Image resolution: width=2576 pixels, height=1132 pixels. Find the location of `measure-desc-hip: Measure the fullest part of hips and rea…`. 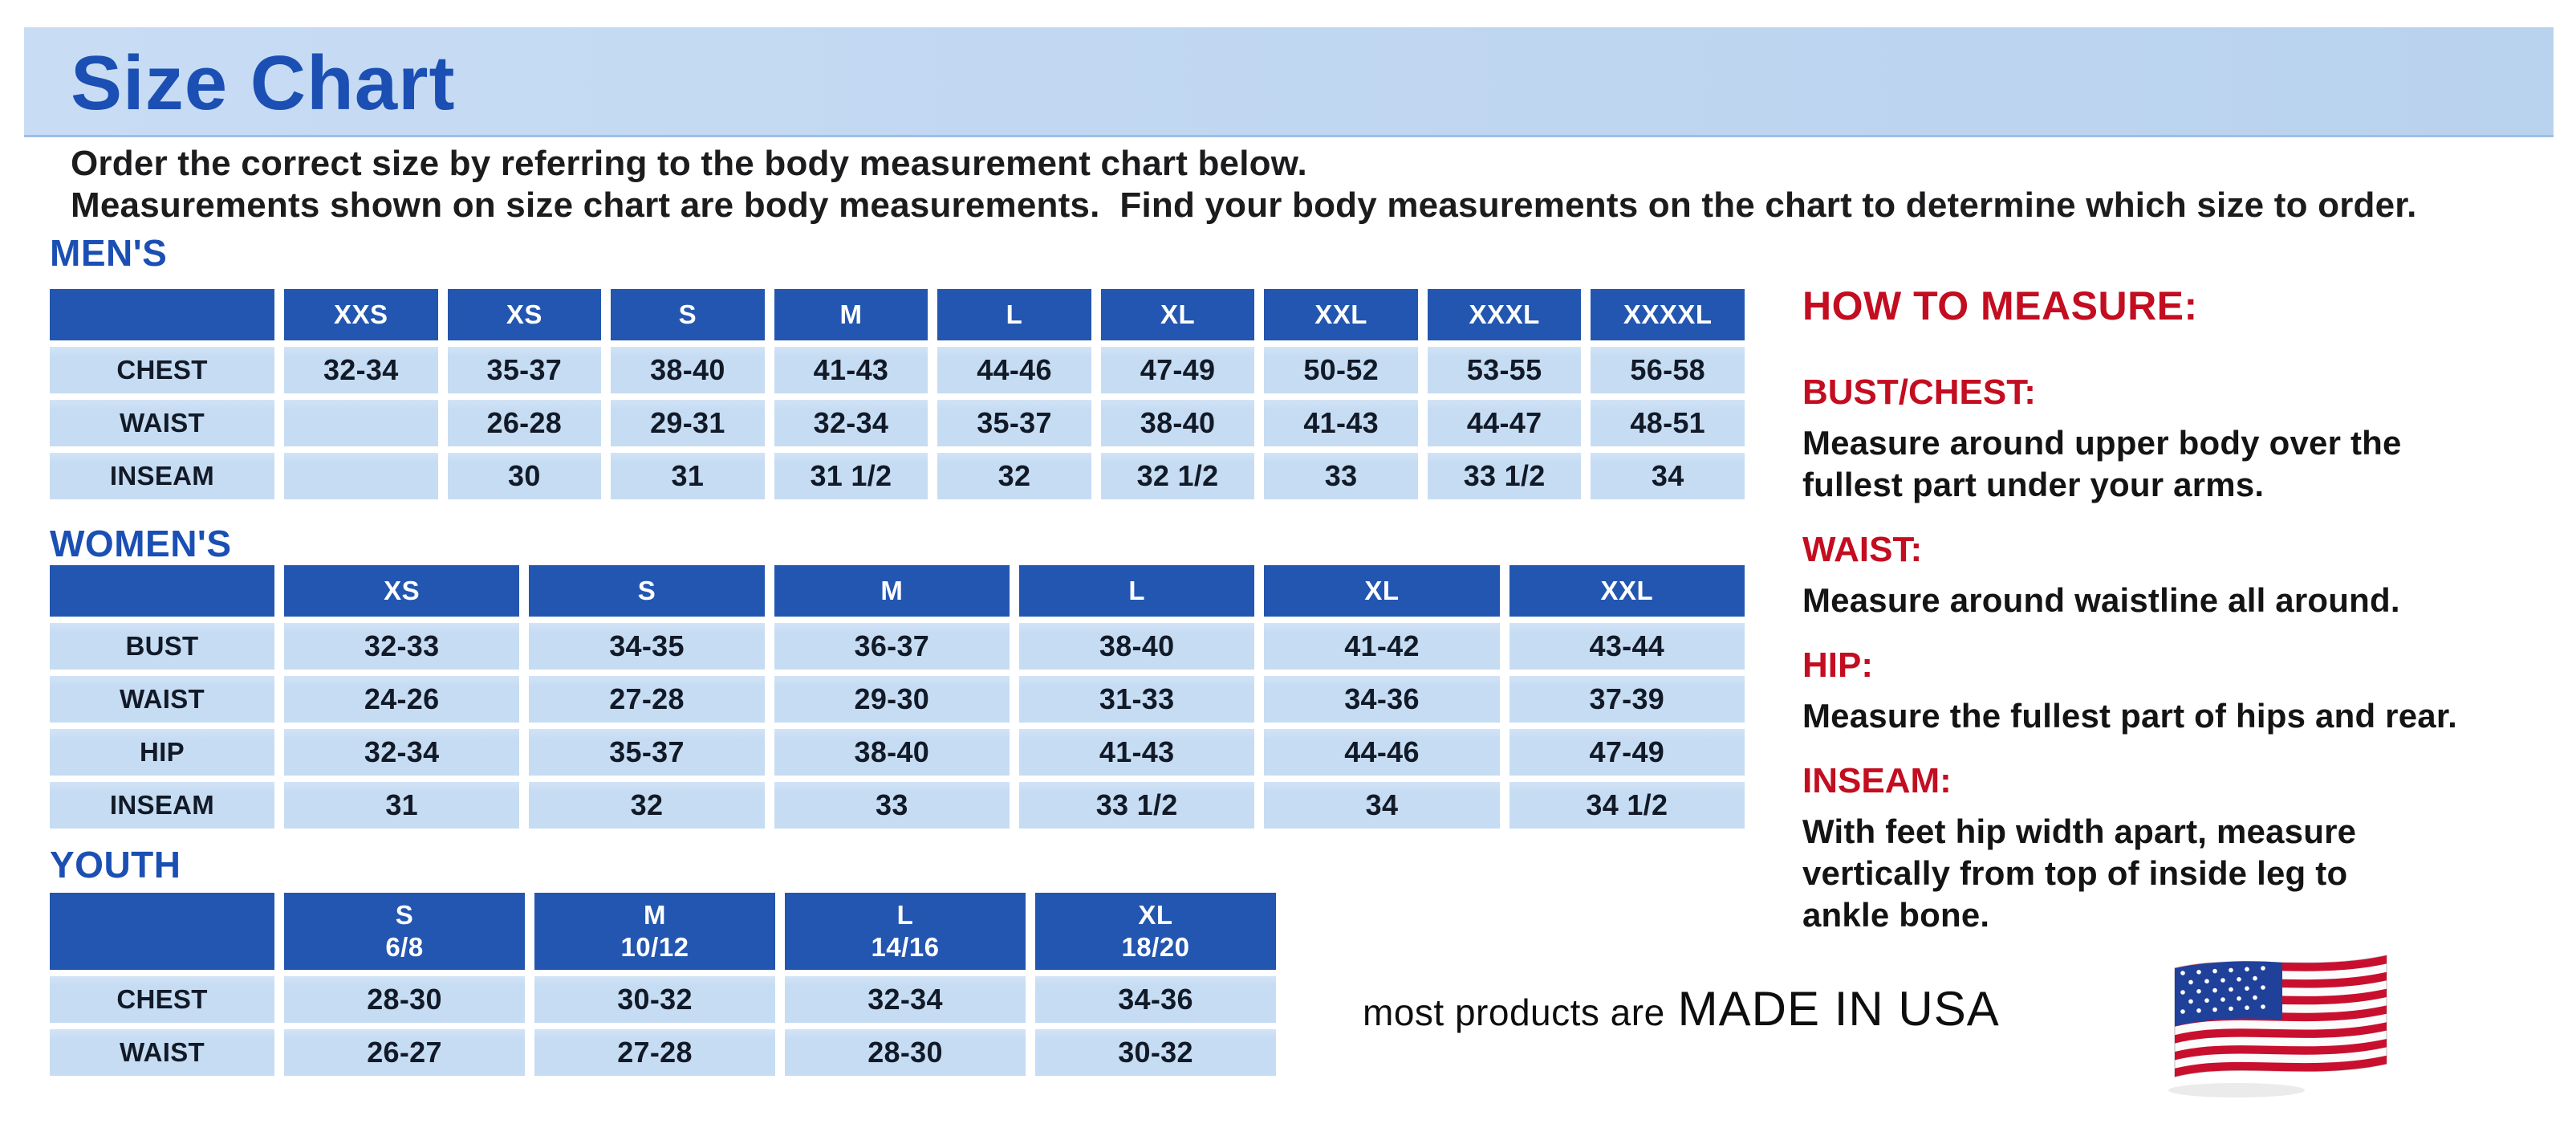

measure-desc-hip: Measure the fullest part of hips and rea… is located at coordinates (2129, 716).